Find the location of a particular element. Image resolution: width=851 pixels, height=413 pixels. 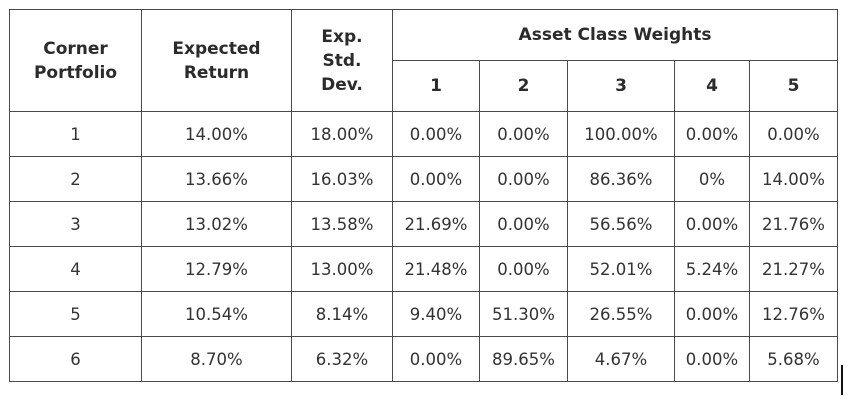

cell-weight-5: 21.76% is located at coordinates (793, 224).